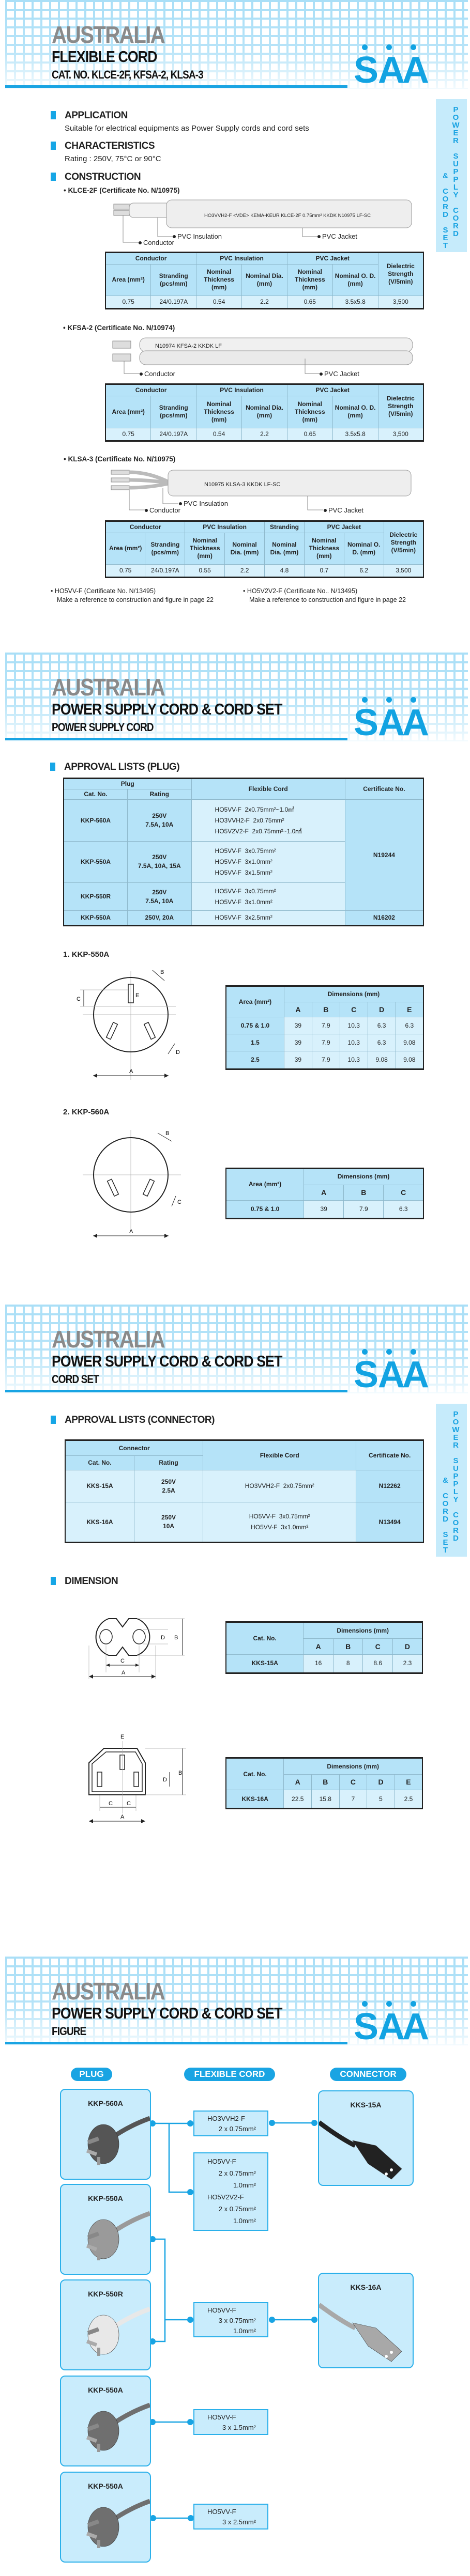 Image resolution: width=470 pixels, height=2576 pixels. What do you see at coordinates (324, 1043) in the screenshot?
I see `table-row: 1.5 39 7.9 10.3 6.3 9.08` at bounding box center [324, 1043].